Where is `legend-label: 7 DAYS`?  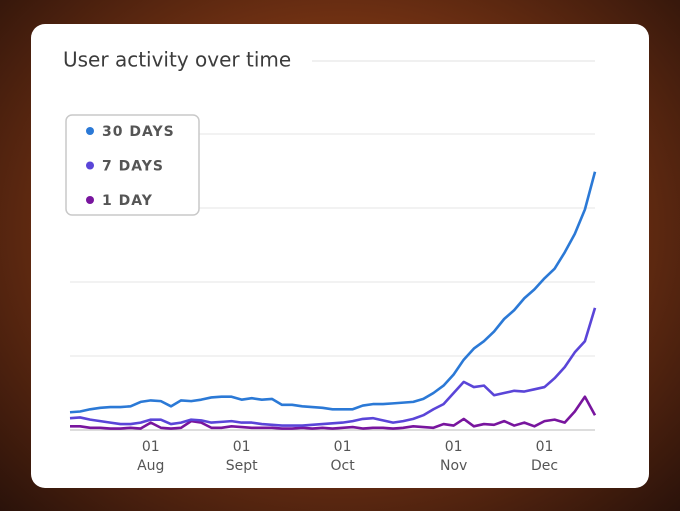 legend-label: 7 DAYS is located at coordinates (133, 167).